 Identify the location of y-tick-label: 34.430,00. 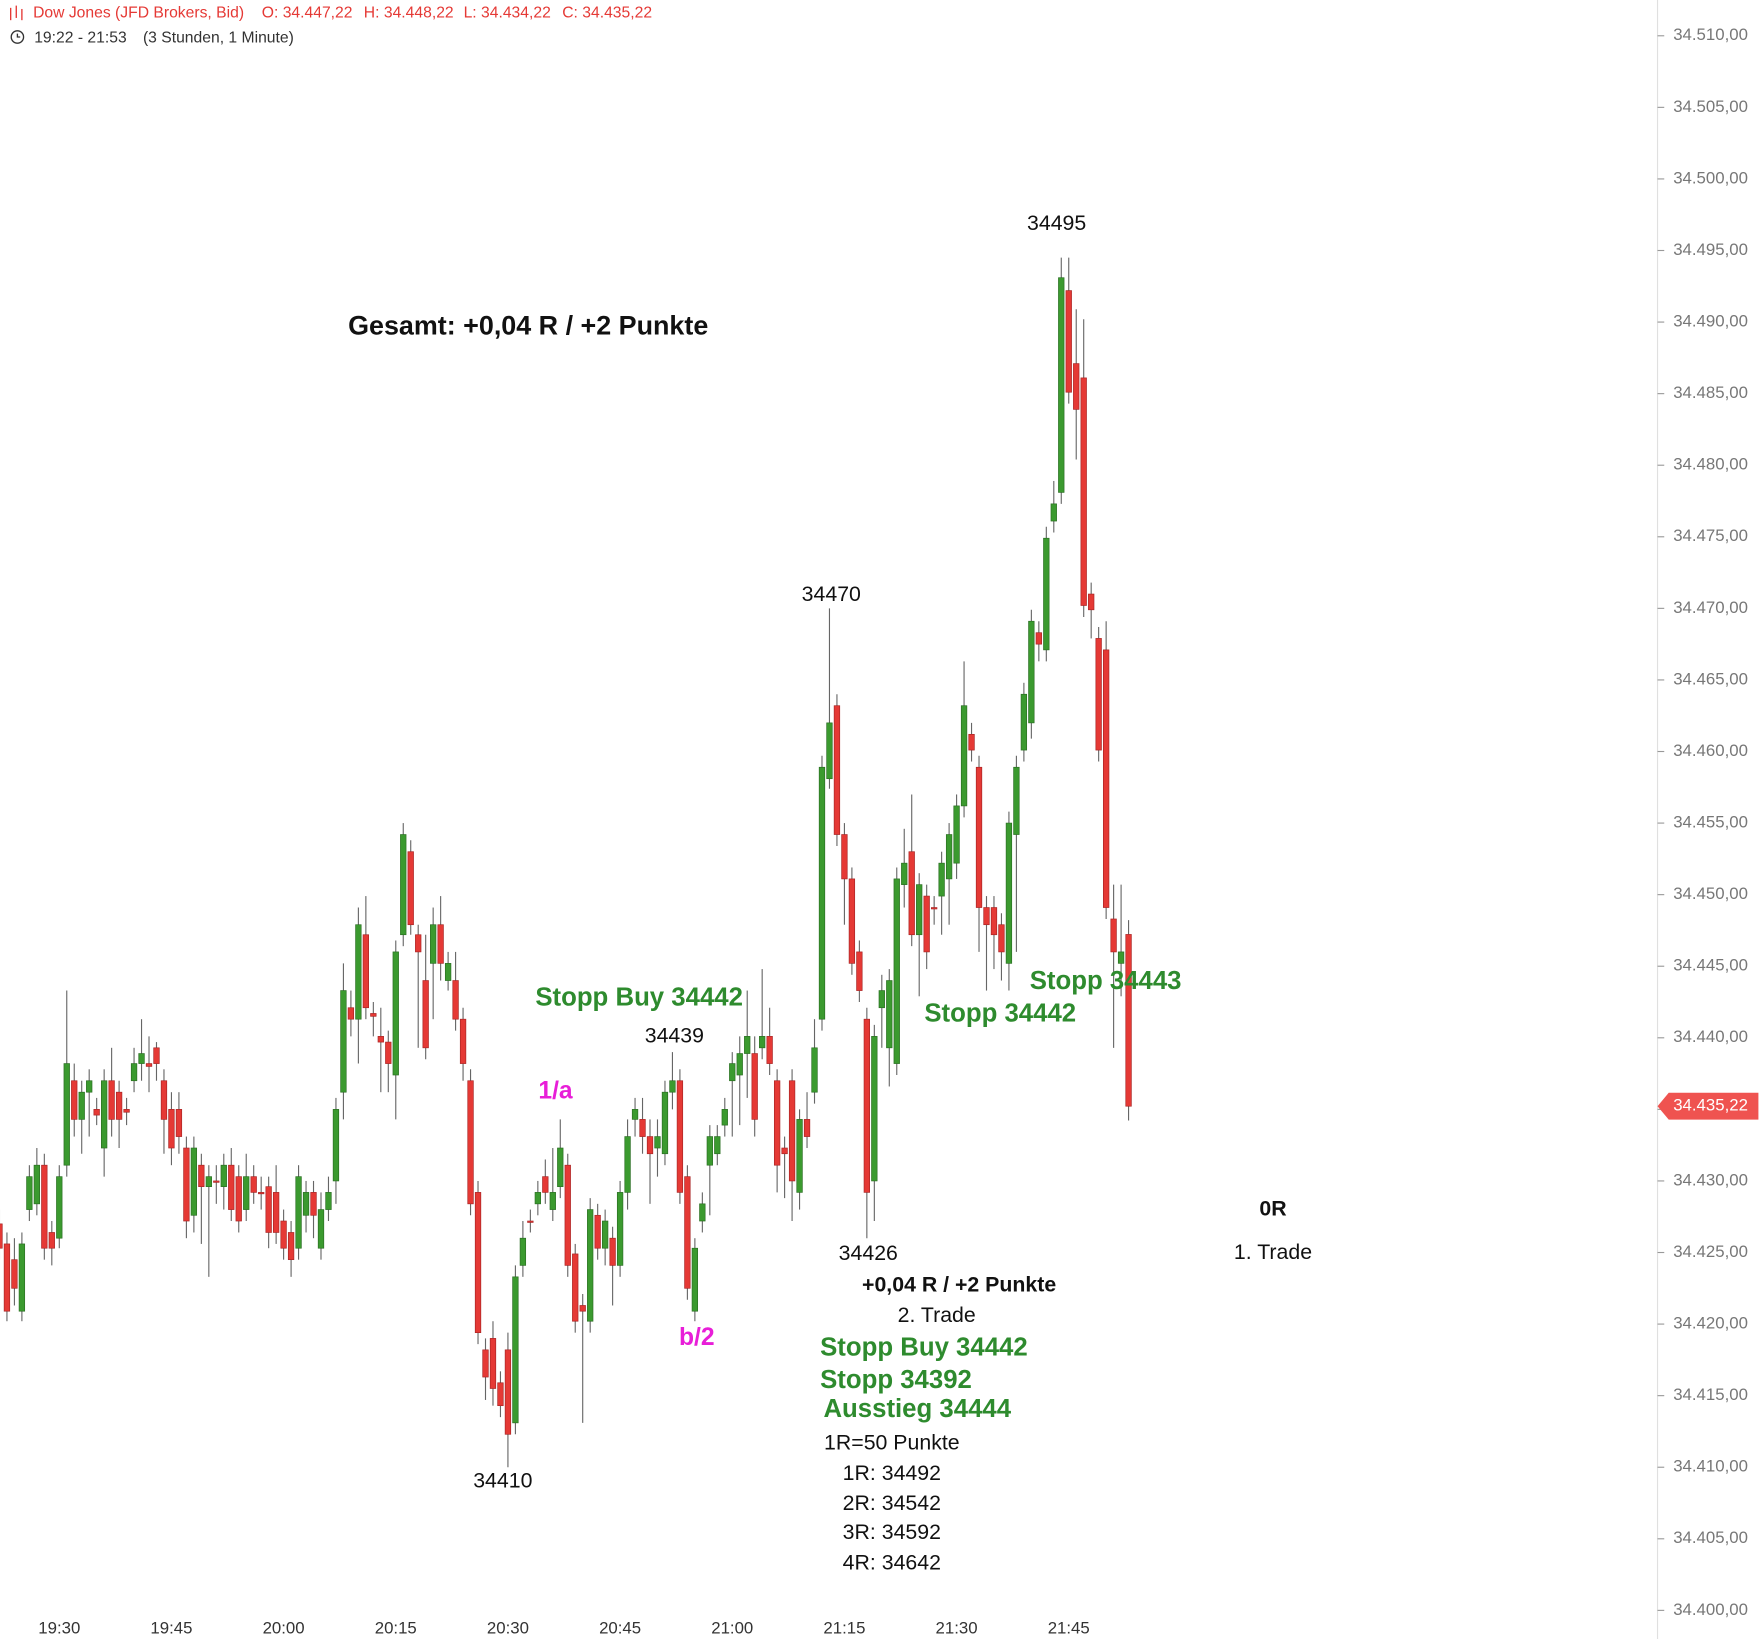
(1710, 1179).